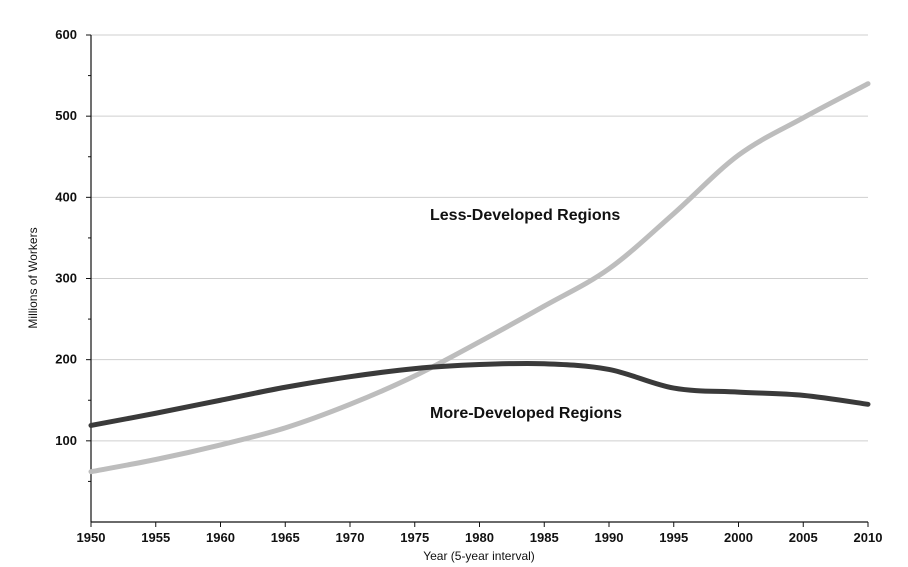 Image resolution: width=908 pixels, height=567 pixels. Describe the element at coordinates (544, 537) in the screenshot. I see `x-tick-label: 1985` at that location.